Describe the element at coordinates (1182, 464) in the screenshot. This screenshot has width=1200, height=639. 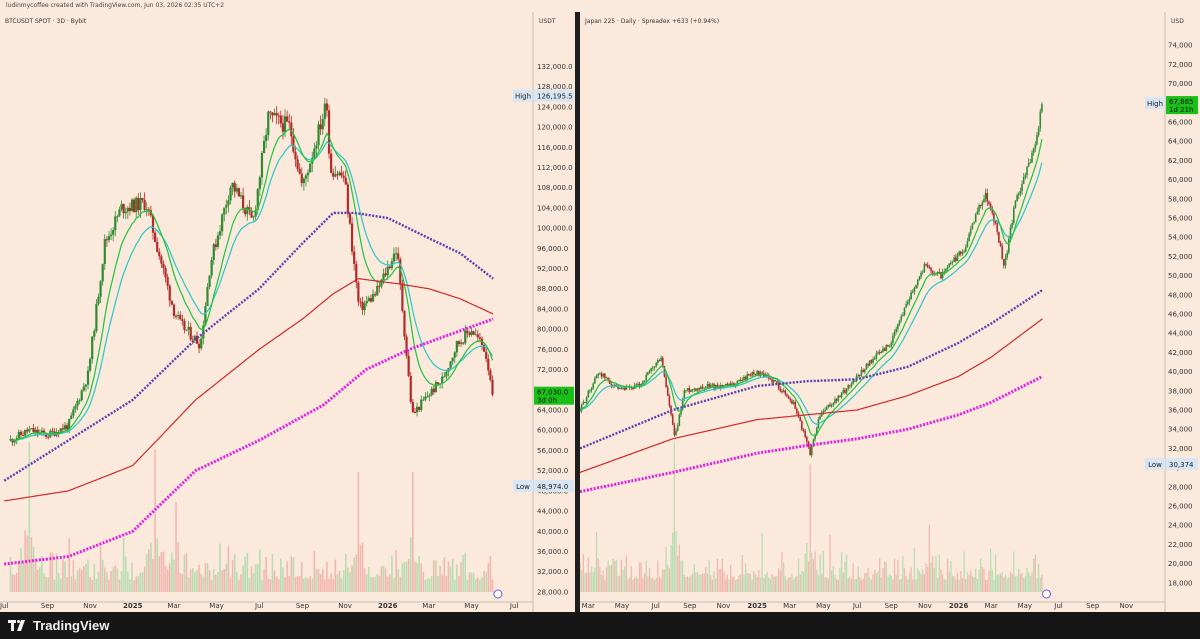
I see `low-value-tag` at that location.